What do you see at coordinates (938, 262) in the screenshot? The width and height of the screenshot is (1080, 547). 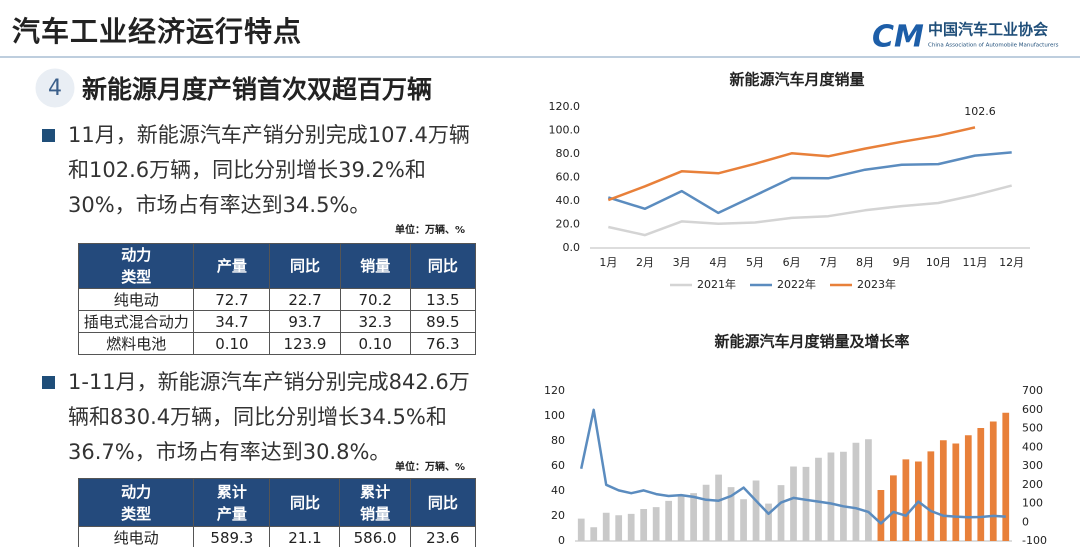 I see `x-tick-label: 10月` at bounding box center [938, 262].